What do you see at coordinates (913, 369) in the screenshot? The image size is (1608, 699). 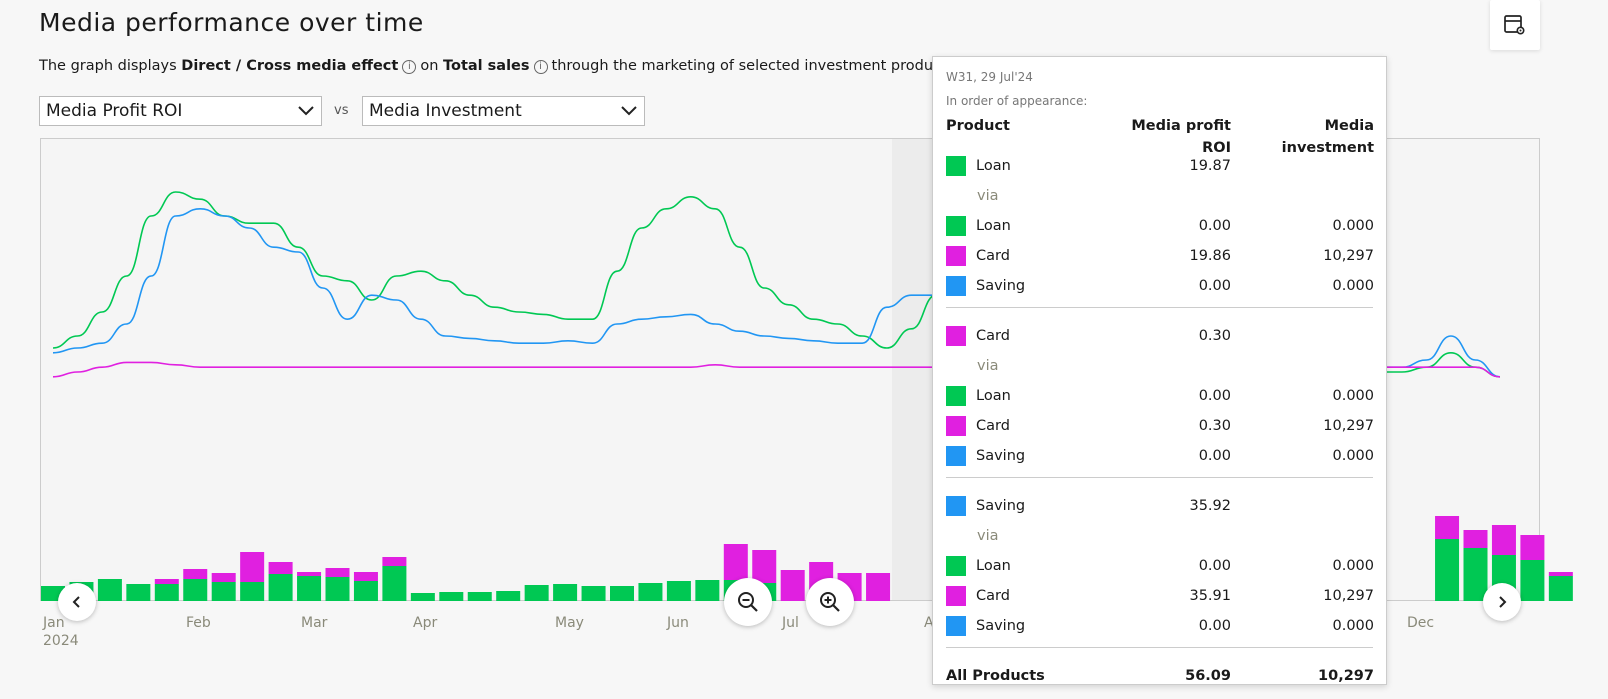 I see `hover-highlight-band` at bounding box center [913, 369].